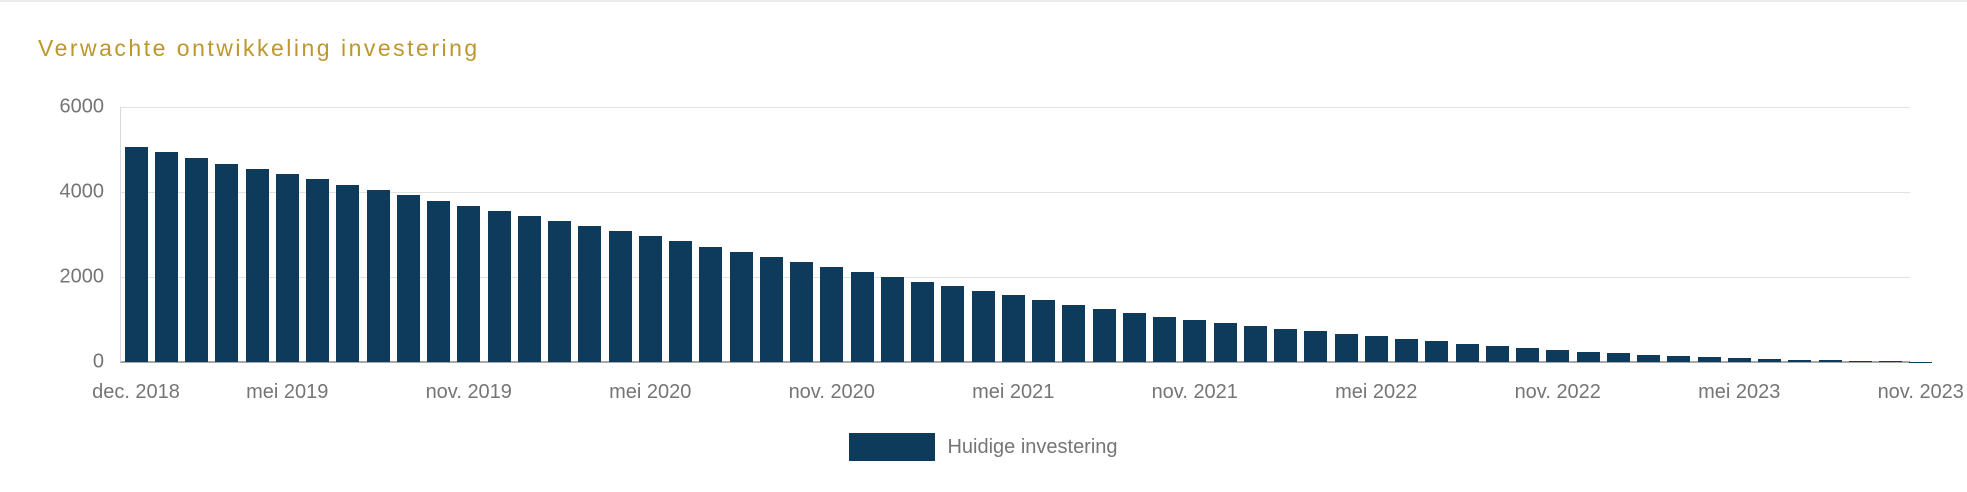 Image resolution: width=1967 pixels, height=492 pixels. I want to click on x-tick-label: nov. 2023, so click(1920, 392).